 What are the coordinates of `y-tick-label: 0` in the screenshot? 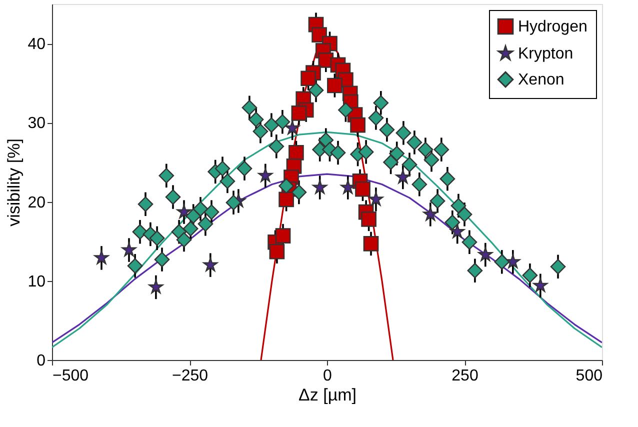 It's located at (41, 361).